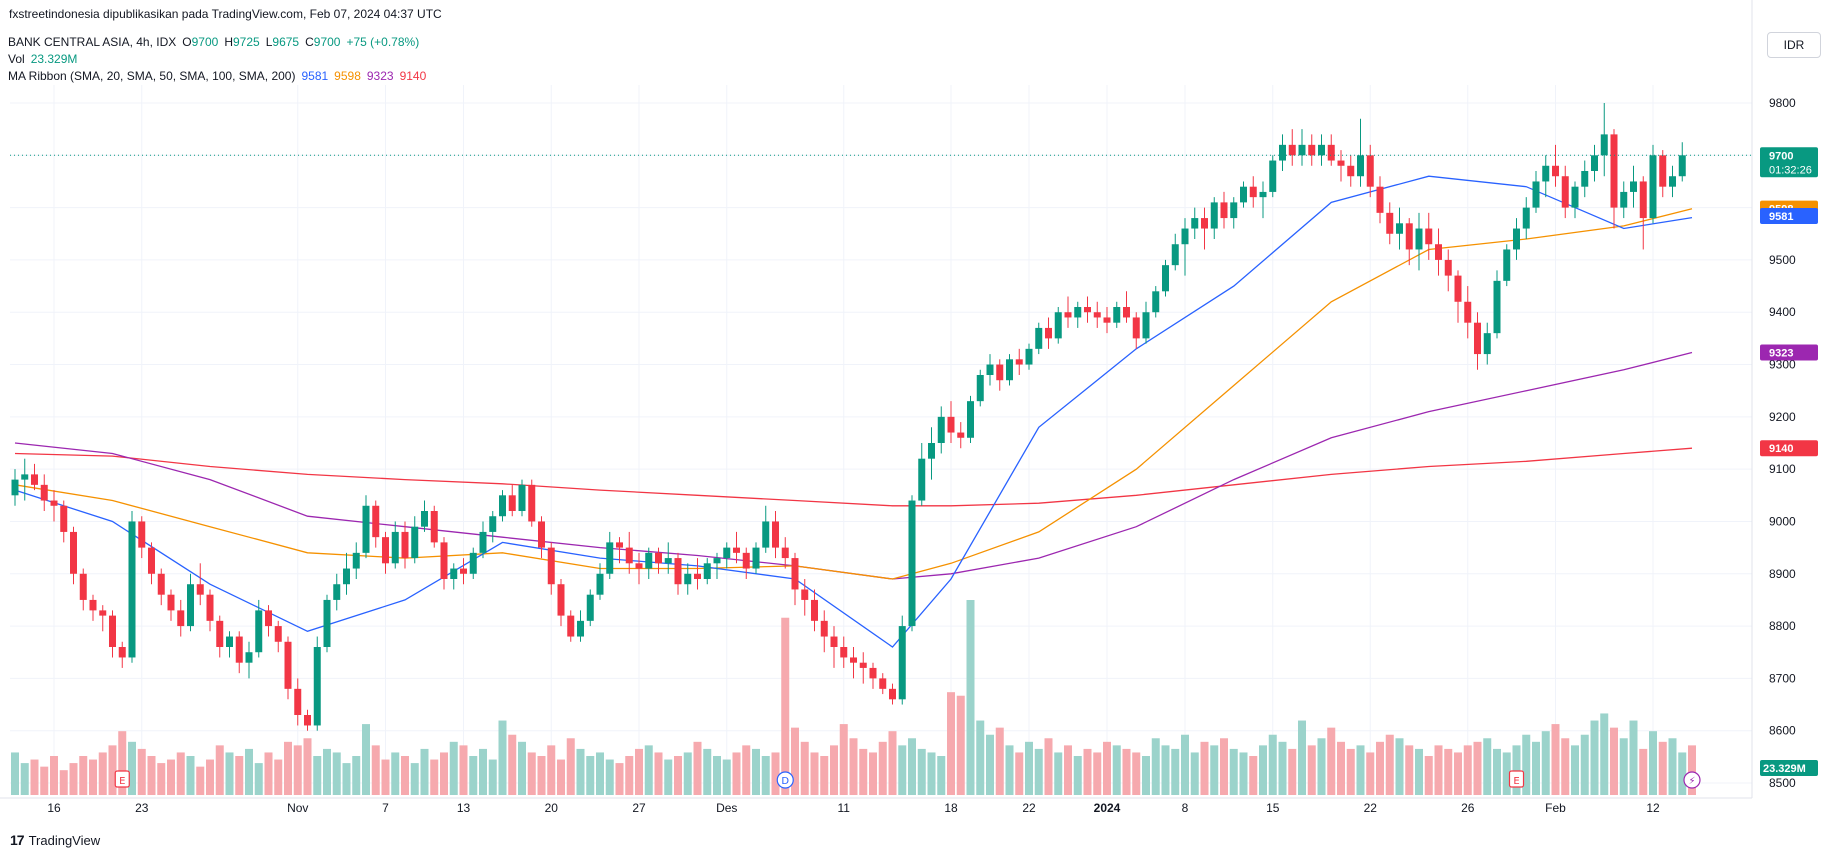  Describe the element at coordinates (1794, 45) in the screenshot. I see `currency-button: IDR` at that location.